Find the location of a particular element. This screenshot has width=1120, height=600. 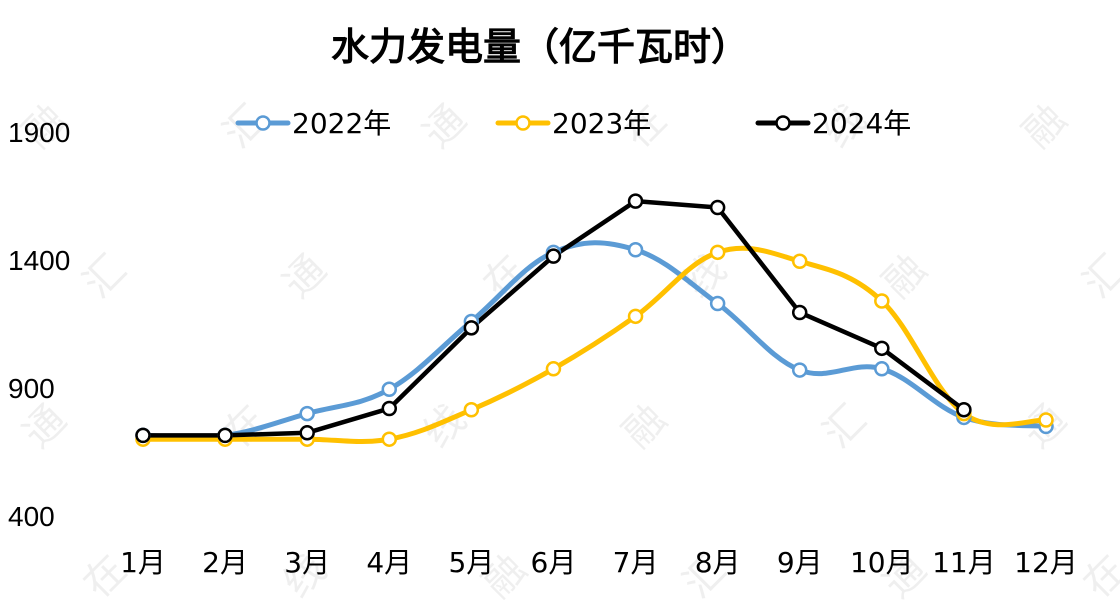

legend-item: 2023年 is located at coordinates (573, 123).